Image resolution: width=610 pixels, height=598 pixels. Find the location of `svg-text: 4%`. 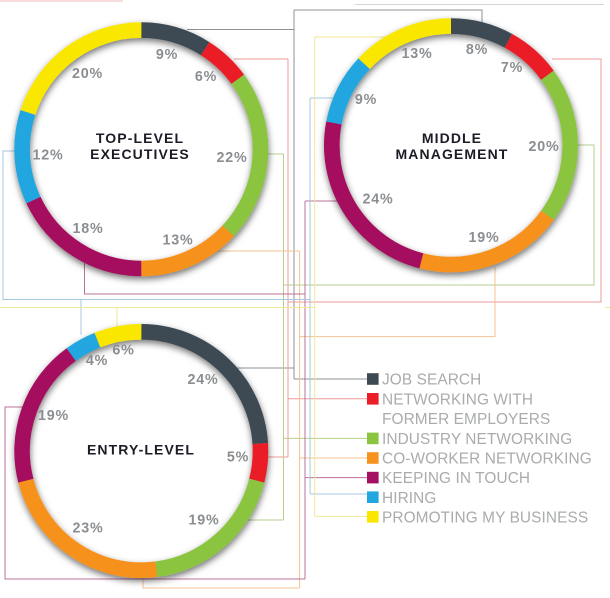

svg-text: 4% is located at coordinates (97, 361).